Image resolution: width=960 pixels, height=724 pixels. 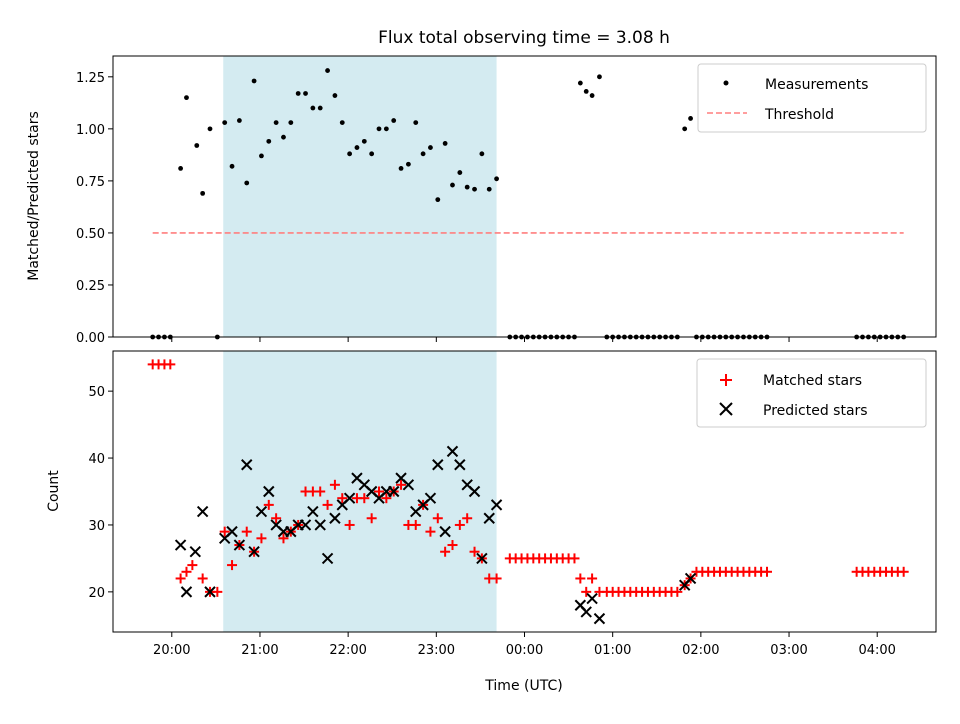 I want to click on legend-predicted-marker, so click(x=726, y=409).